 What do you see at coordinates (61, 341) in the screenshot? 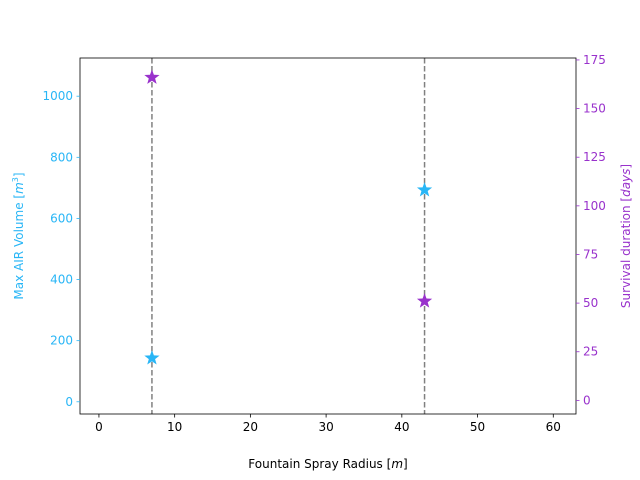
I see `y-left-tick-label-1: 200` at bounding box center [61, 341].